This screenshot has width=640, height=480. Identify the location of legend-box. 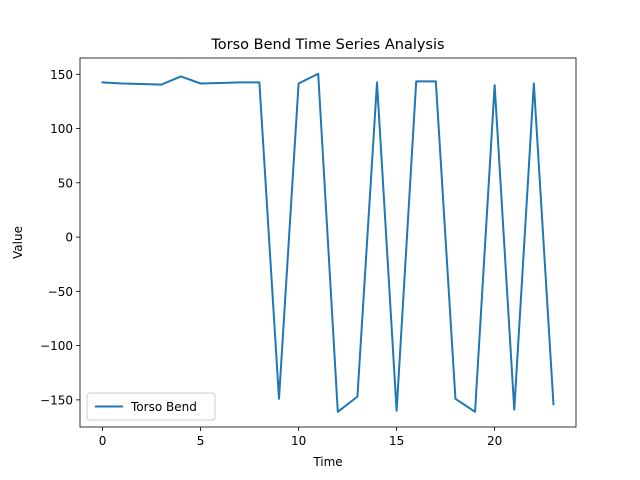
(151, 406).